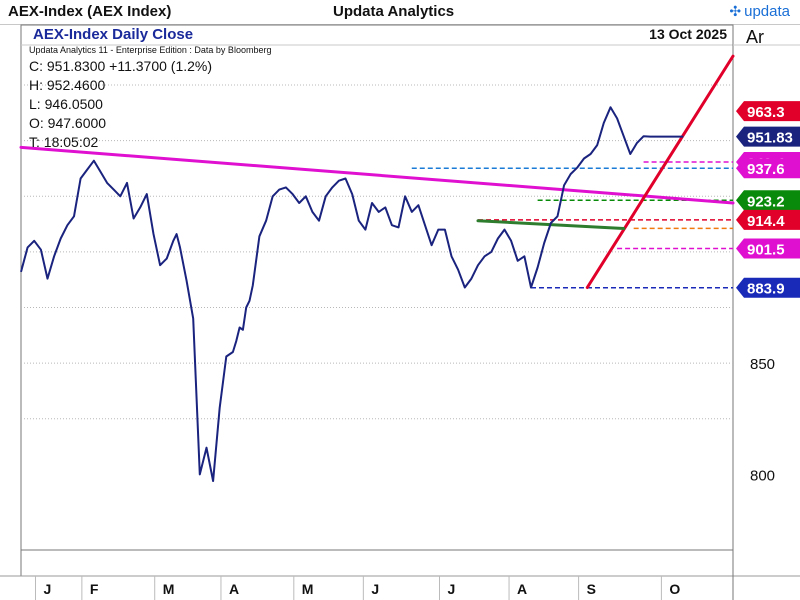  I want to click on price-tag: 951.83, so click(768, 136).